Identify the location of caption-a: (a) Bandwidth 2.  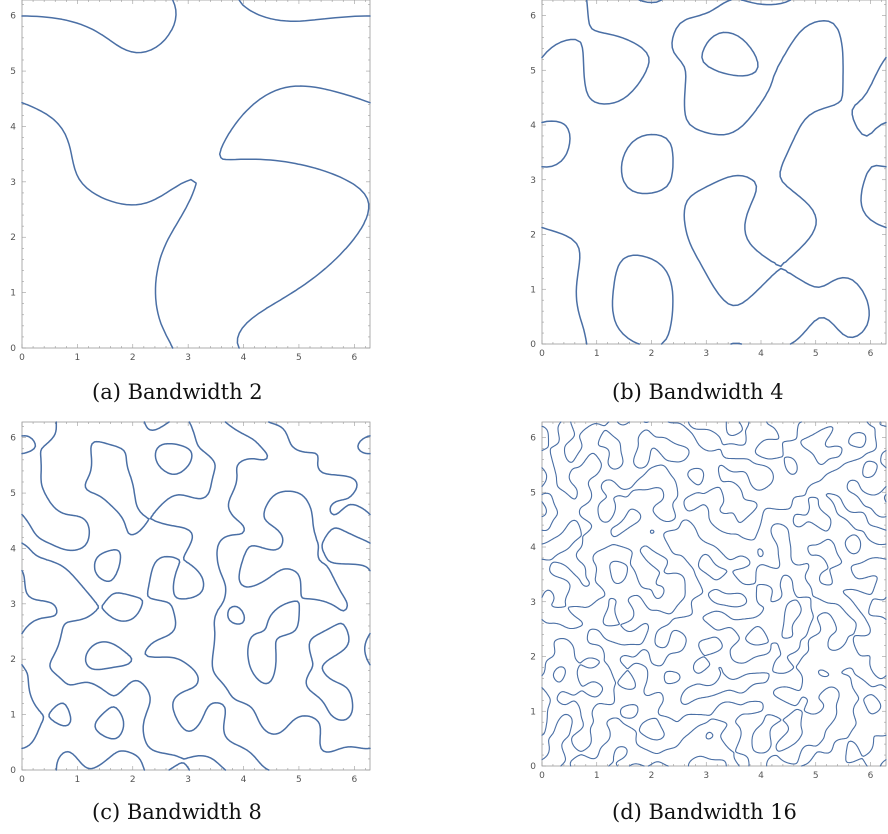
(177, 392).